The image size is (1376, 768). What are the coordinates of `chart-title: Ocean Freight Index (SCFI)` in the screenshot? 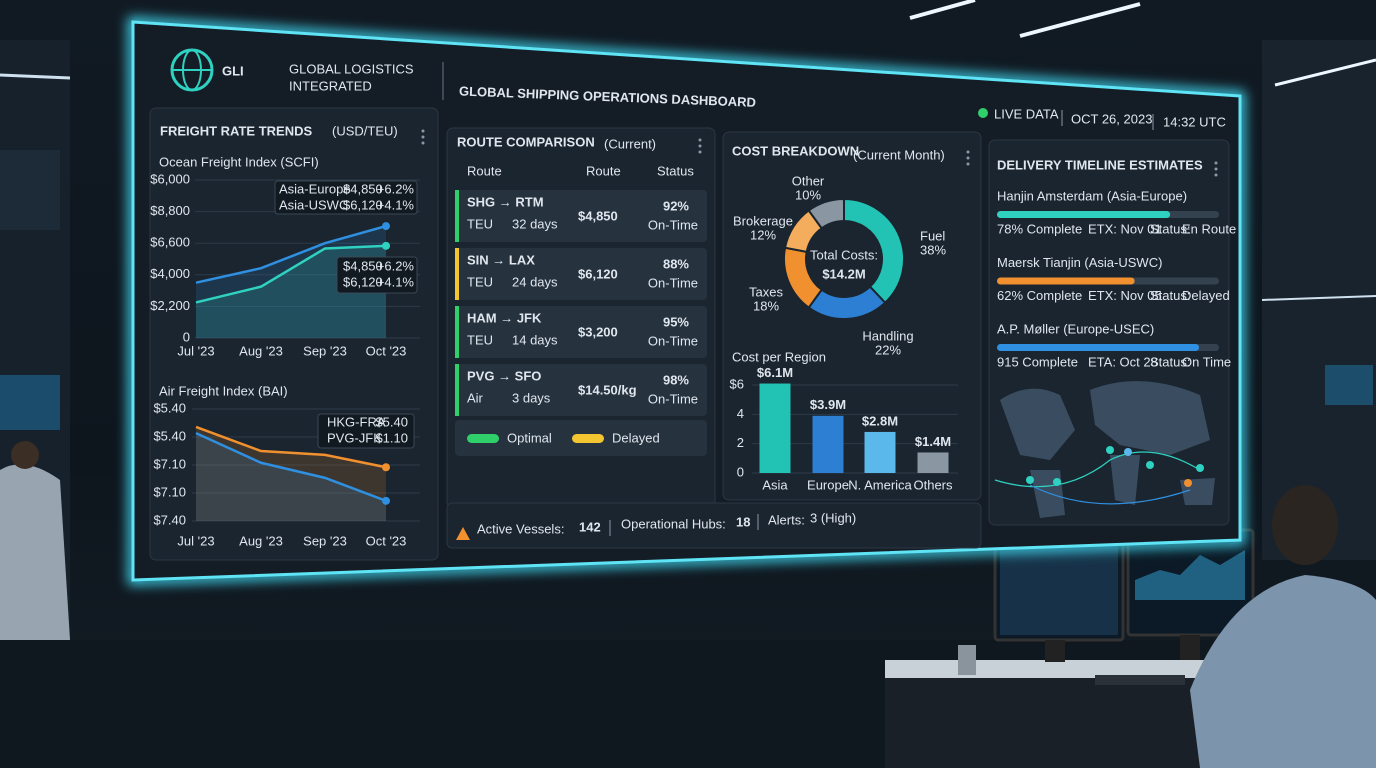 It's located at (239, 161).